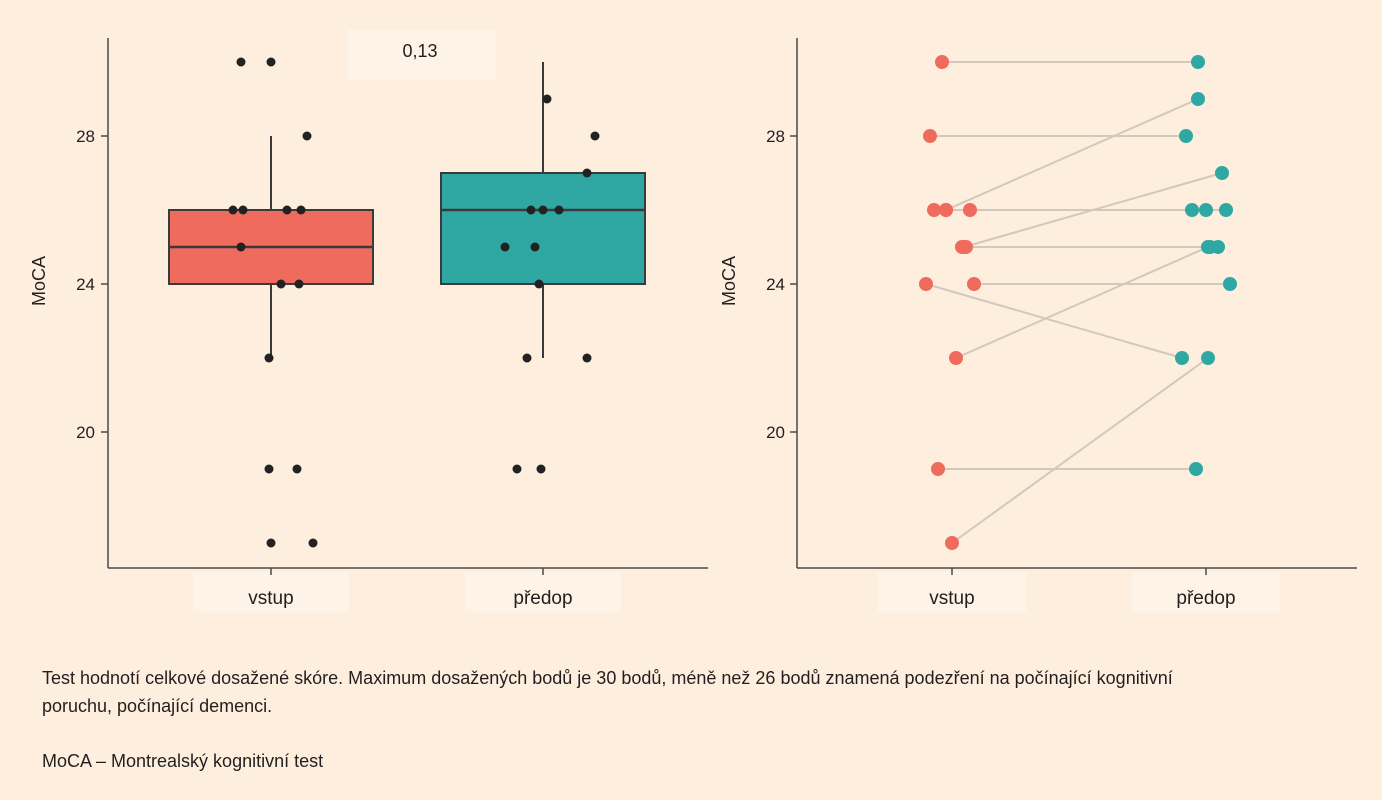 Image resolution: width=1382 pixels, height=800 pixels. Describe the element at coordinates (39, 281) in the screenshot. I see `left-ylabel: MoCA` at that location.